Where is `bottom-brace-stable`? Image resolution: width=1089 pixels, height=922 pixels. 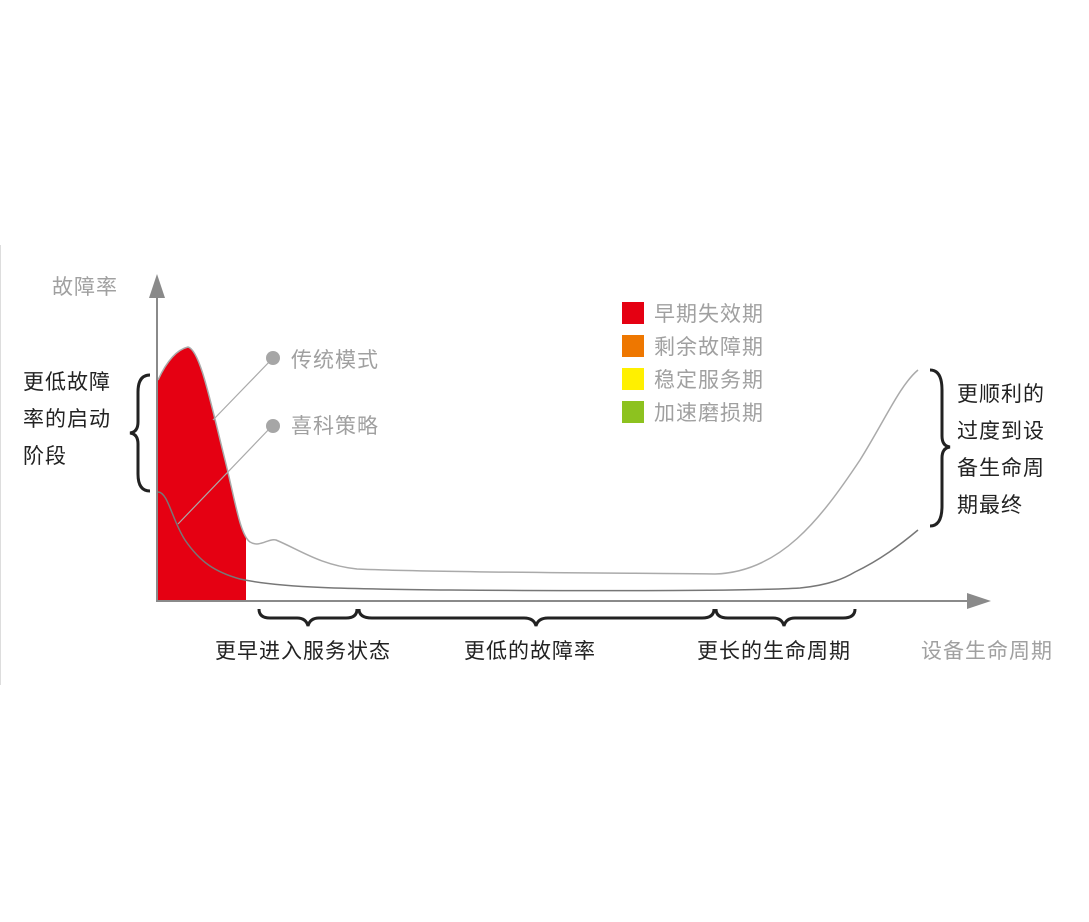 bottom-brace-stable is located at coordinates (536, 617).